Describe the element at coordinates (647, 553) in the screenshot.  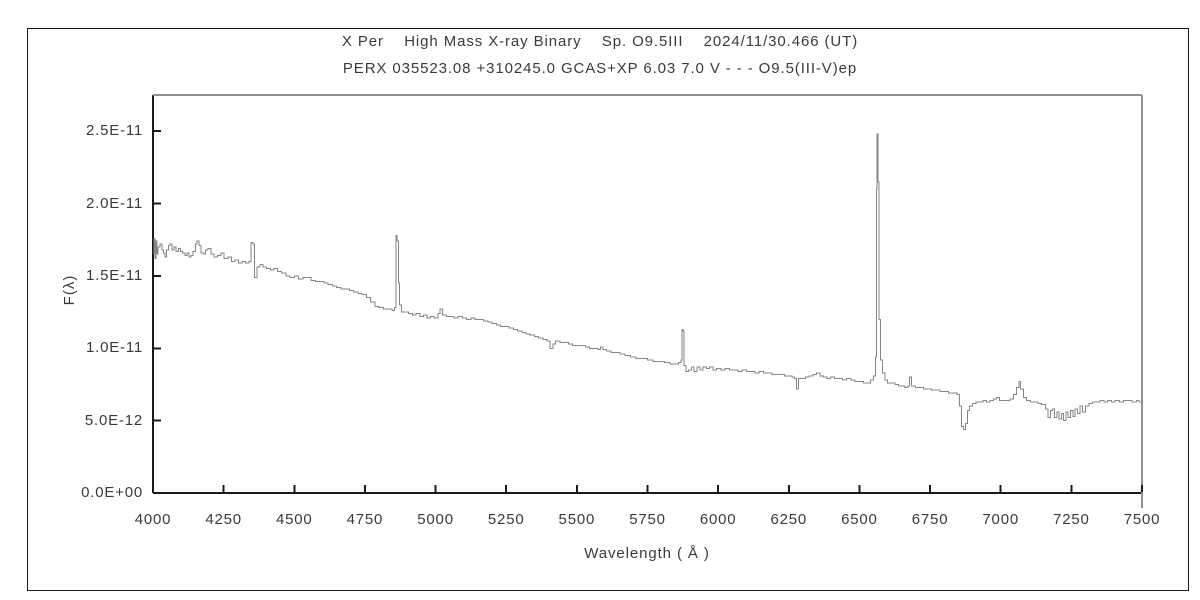
I see `x-axis-title: Wavelength ( Å )` at that location.